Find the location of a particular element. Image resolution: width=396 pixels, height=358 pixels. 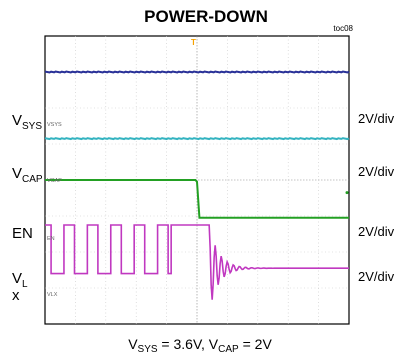

caption-sub: CAP is located at coordinates (228, 349).